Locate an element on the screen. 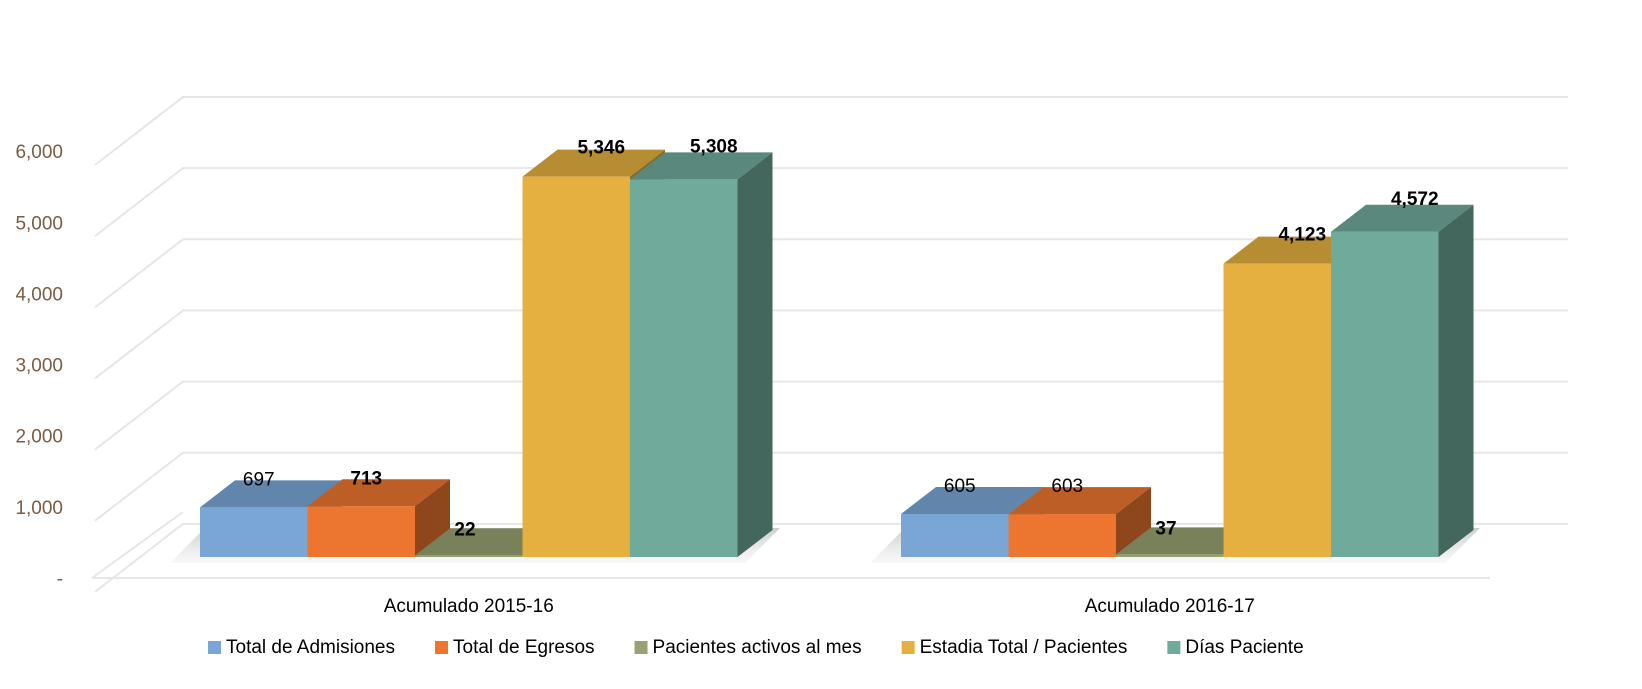 Image resolution: width=1642 pixels, height=689 pixels. y-tick-label: 2,000 is located at coordinates (39, 437).